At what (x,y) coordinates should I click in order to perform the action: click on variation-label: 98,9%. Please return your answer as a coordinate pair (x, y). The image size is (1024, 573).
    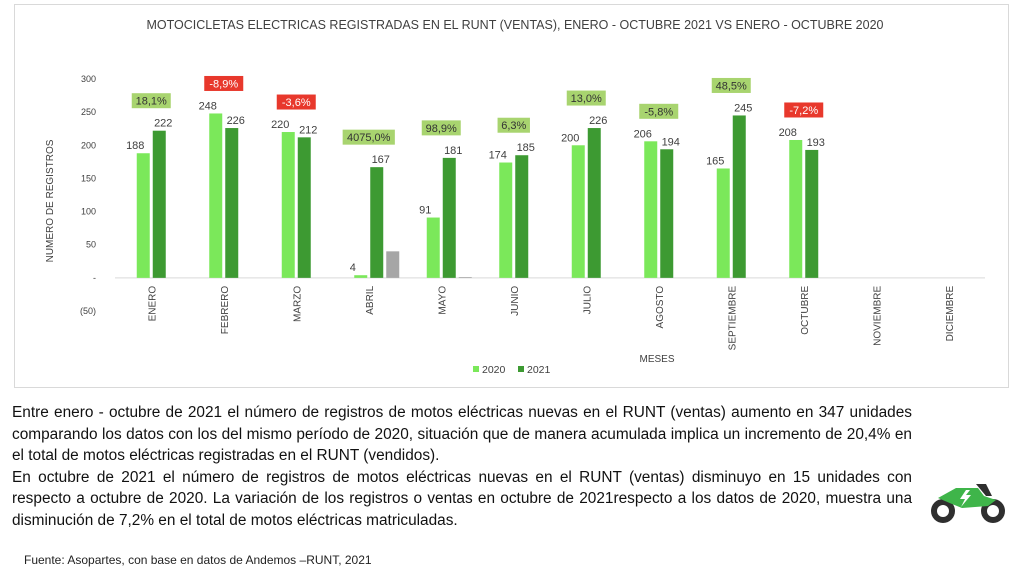
    Looking at the image, I should click on (441, 129).